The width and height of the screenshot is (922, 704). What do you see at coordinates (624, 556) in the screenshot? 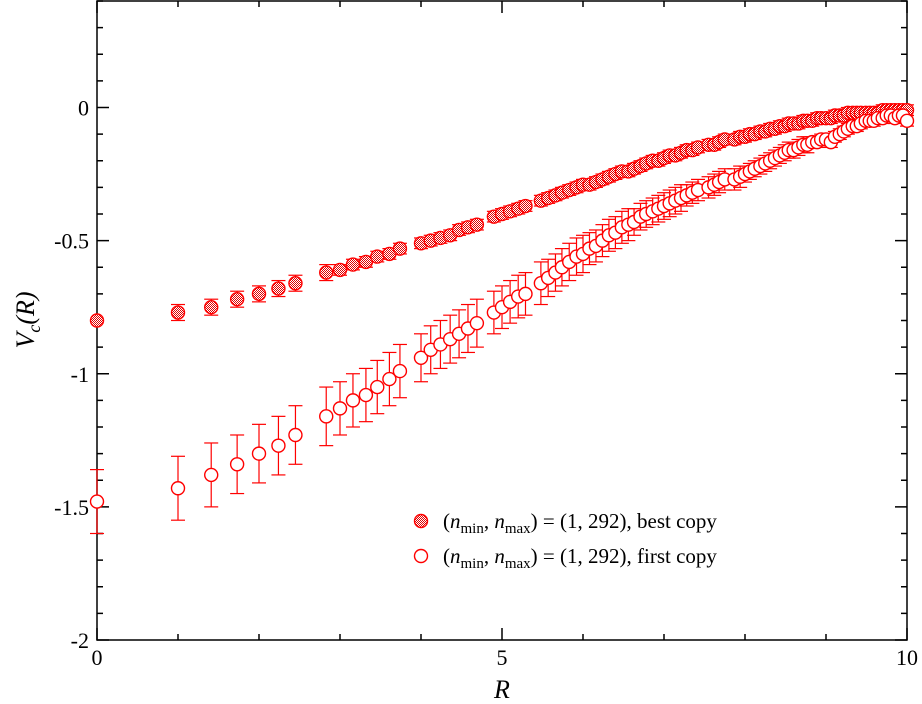
I see `legend-first-part-6: ) = (1, 292), first copy` at bounding box center [624, 556].